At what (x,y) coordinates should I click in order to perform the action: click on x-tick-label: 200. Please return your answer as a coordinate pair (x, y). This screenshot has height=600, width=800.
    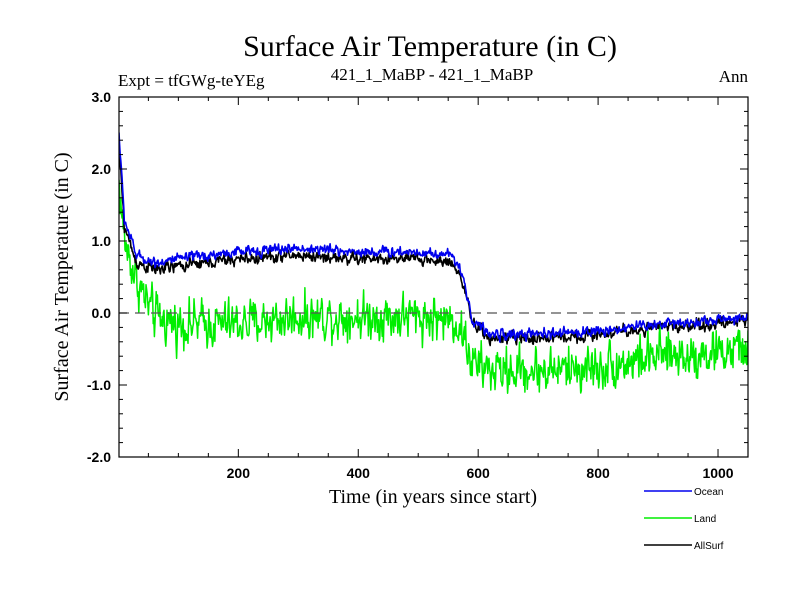
    Looking at the image, I should click on (239, 473).